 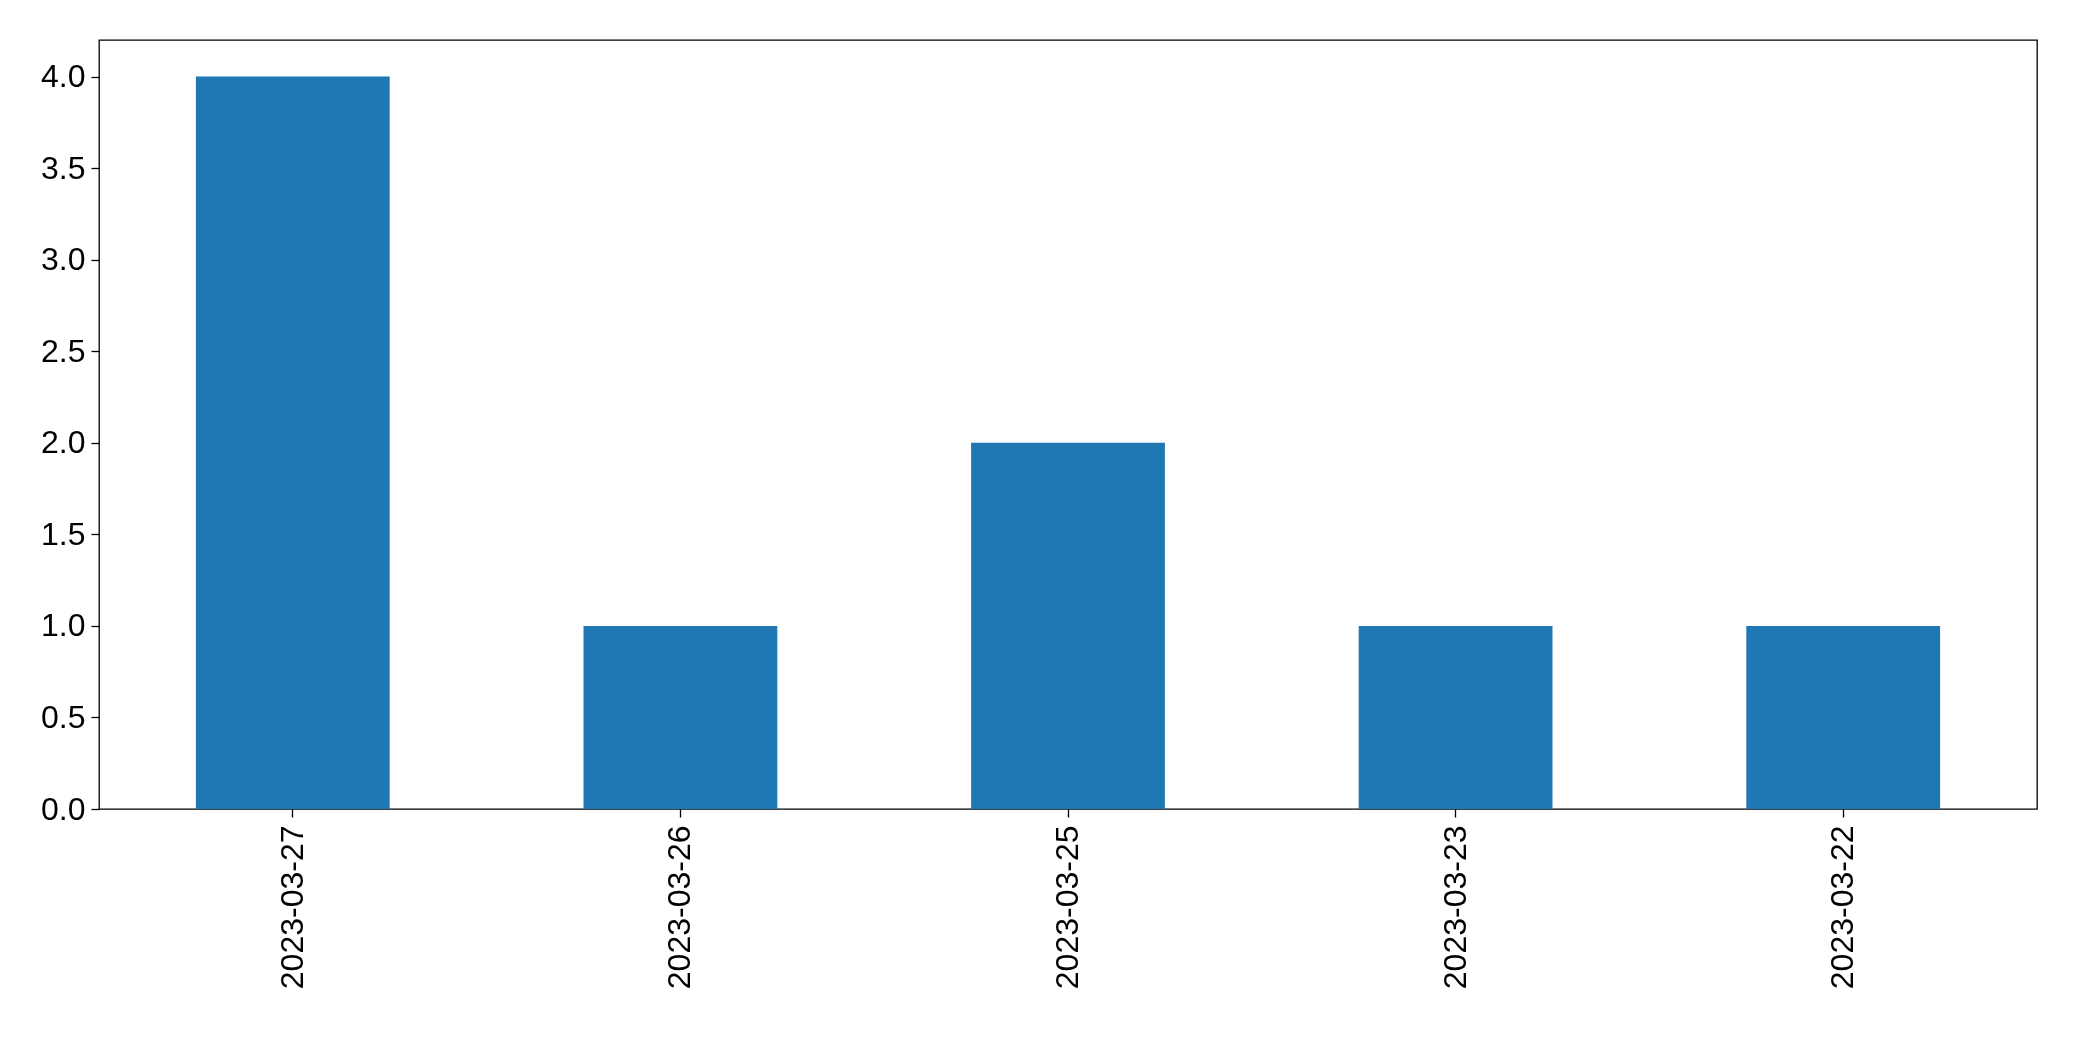 I want to click on y-tick-label: 0.5, so click(x=63, y=716).